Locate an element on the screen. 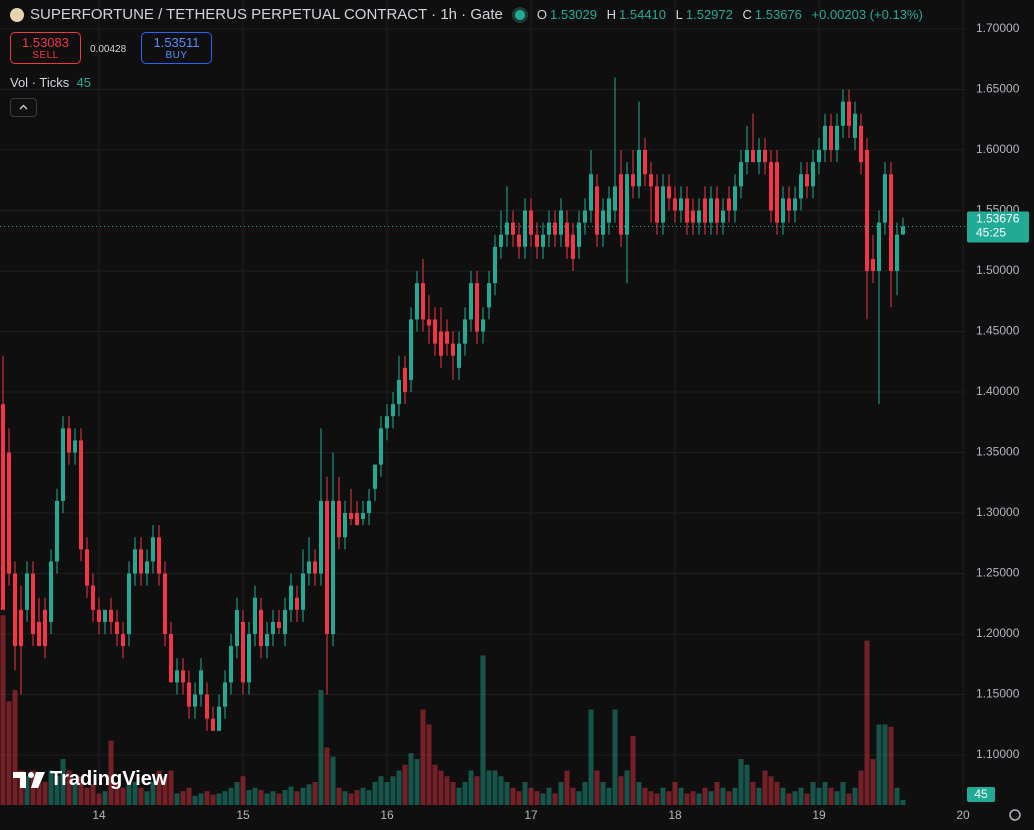 The image size is (1034, 830). indicator: Vol · Ticks 45 is located at coordinates (50, 82).